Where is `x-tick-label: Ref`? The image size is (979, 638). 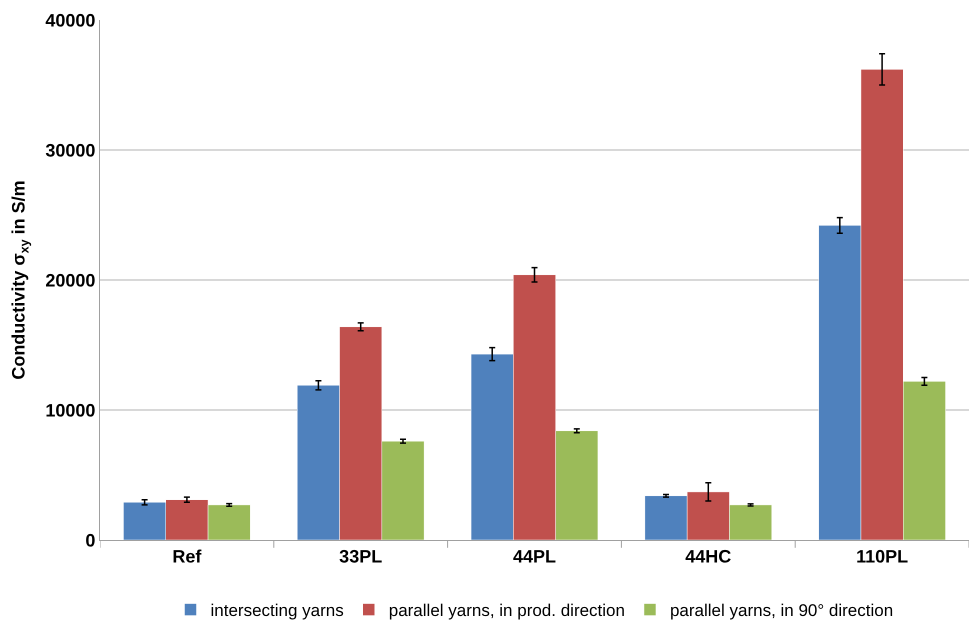 x-tick-label: Ref is located at coordinates (187, 556).